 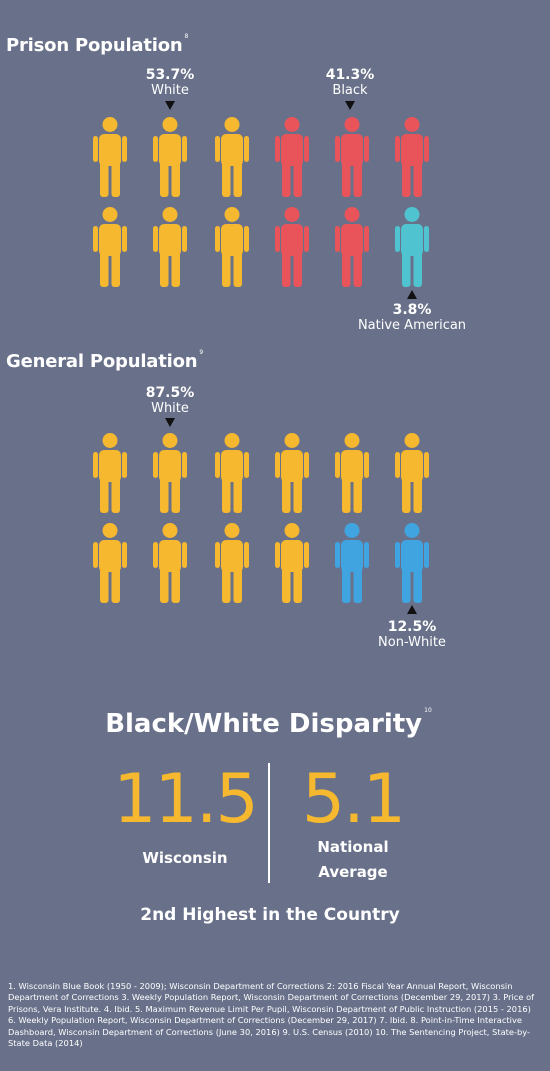 I want to click on footnote-ref-10: 10, so click(x=428, y=710).